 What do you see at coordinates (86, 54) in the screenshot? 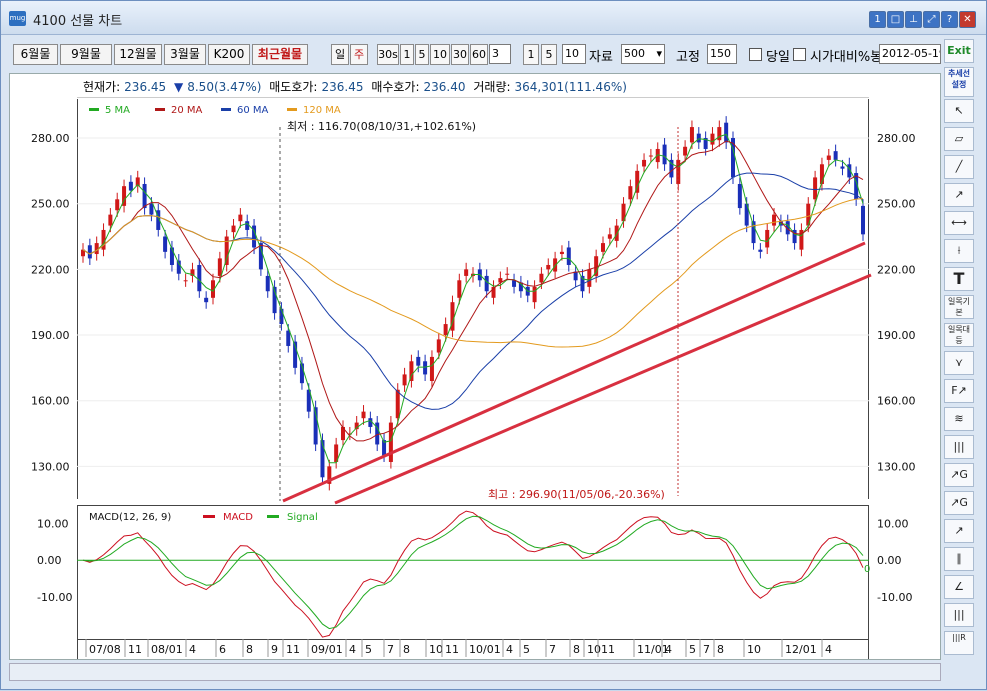
I see `tab-9m: 9월물` at bounding box center [86, 54].